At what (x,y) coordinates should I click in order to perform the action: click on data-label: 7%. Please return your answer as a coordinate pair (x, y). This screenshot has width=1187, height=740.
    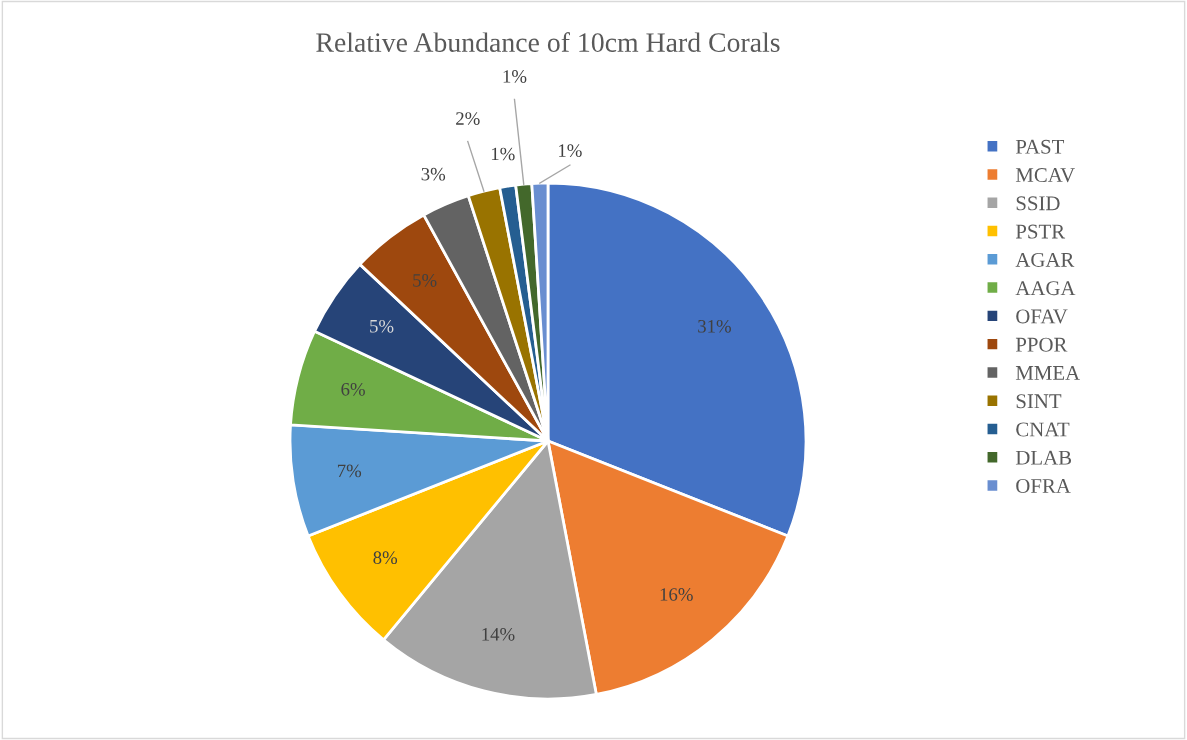
    Looking at the image, I should click on (349, 471).